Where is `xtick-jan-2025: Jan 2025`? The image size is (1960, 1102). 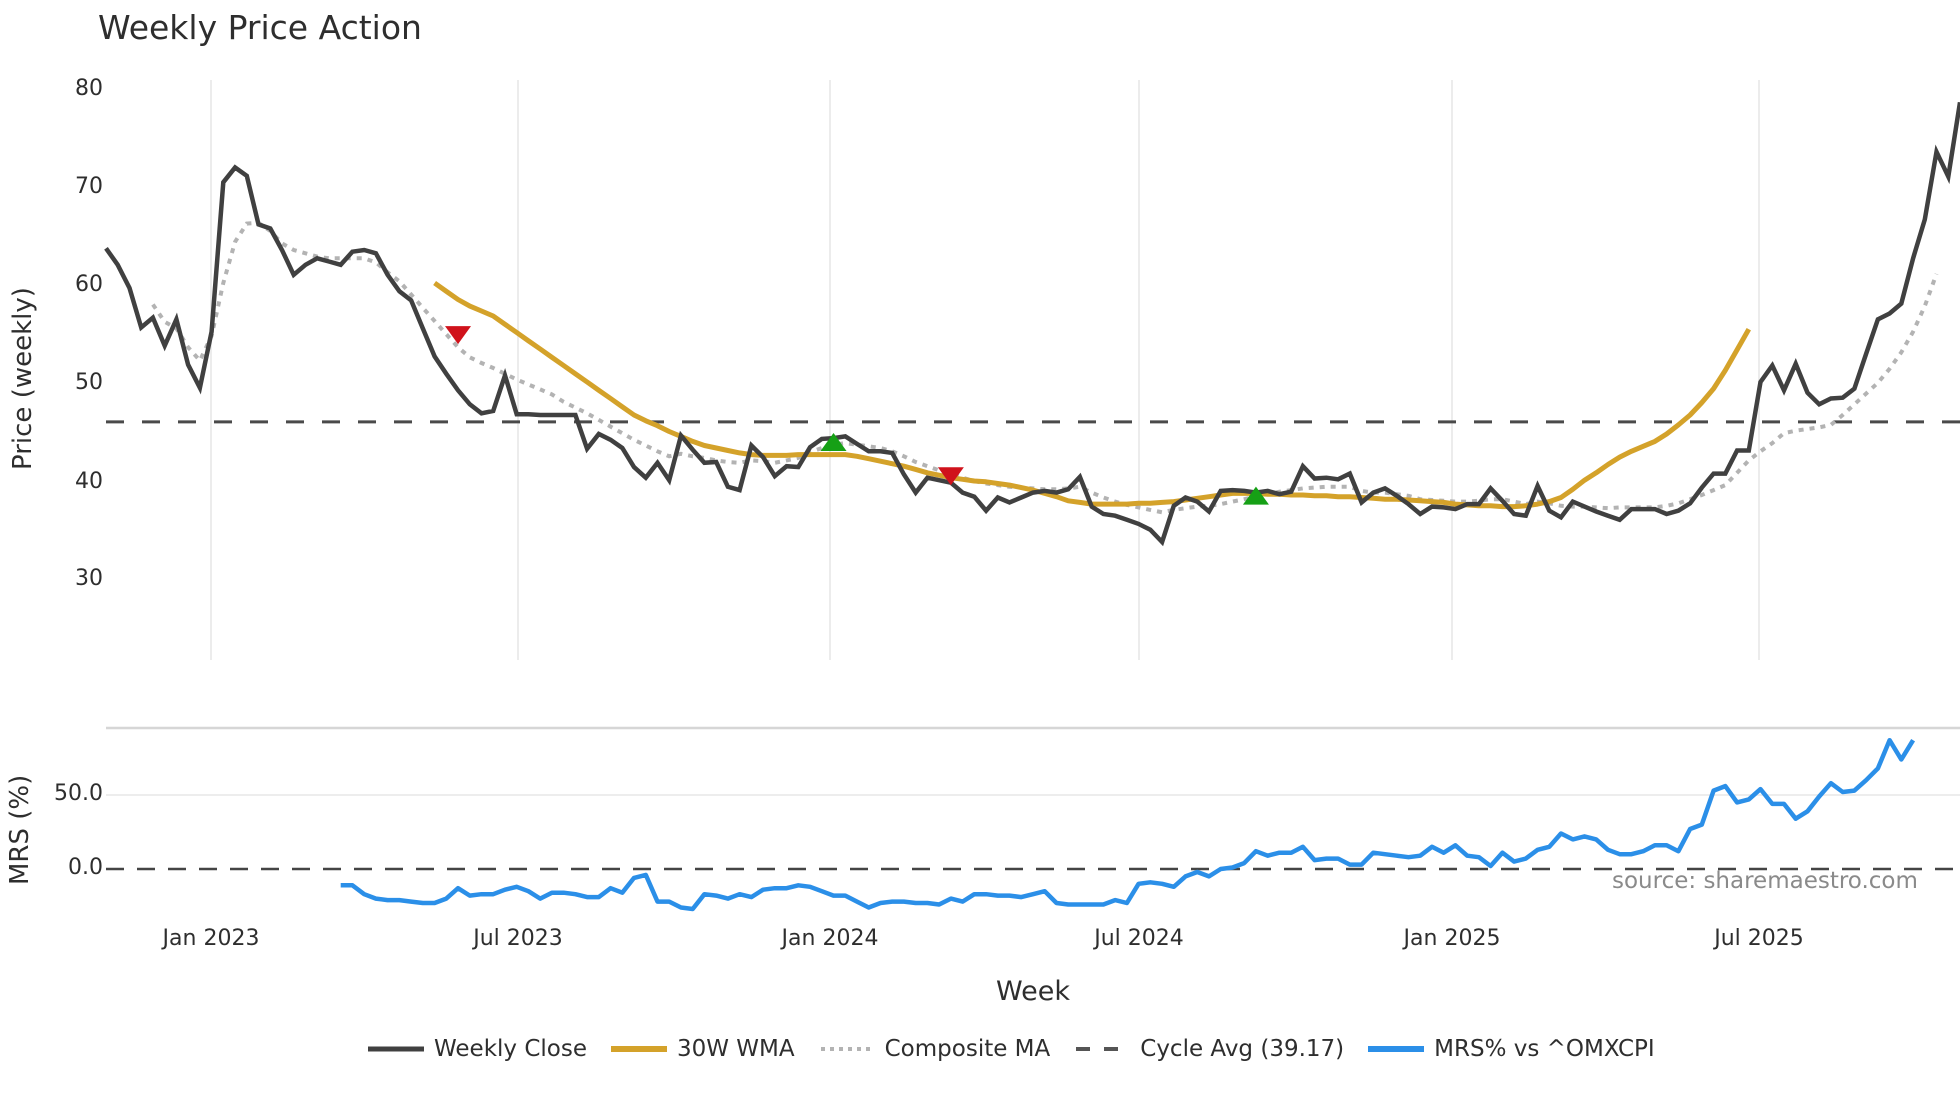
xtick-jan-2025: Jan 2025 is located at coordinates (1452, 938).